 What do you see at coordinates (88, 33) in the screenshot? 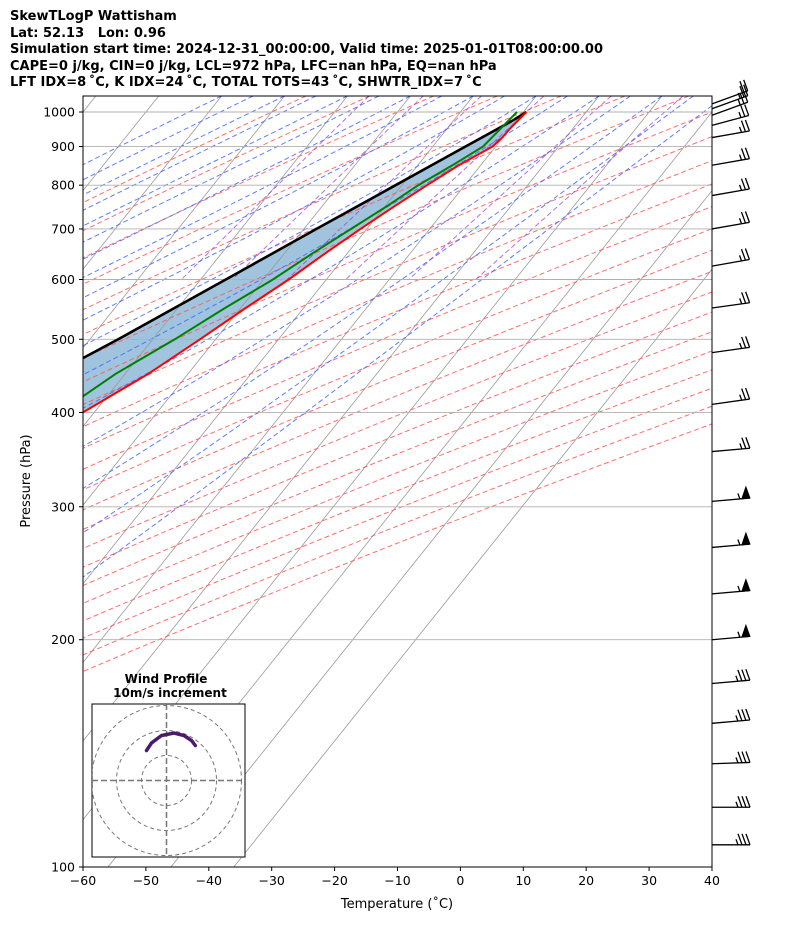
I see `station-coordinates: Lat: 52.13 Lon: 0.96` at bounding box center [88, 33].